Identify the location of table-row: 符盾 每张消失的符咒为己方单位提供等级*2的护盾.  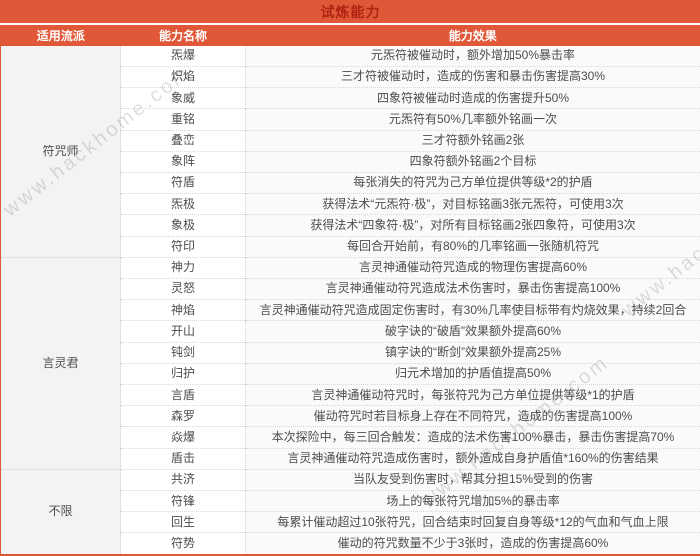
(350, 182).